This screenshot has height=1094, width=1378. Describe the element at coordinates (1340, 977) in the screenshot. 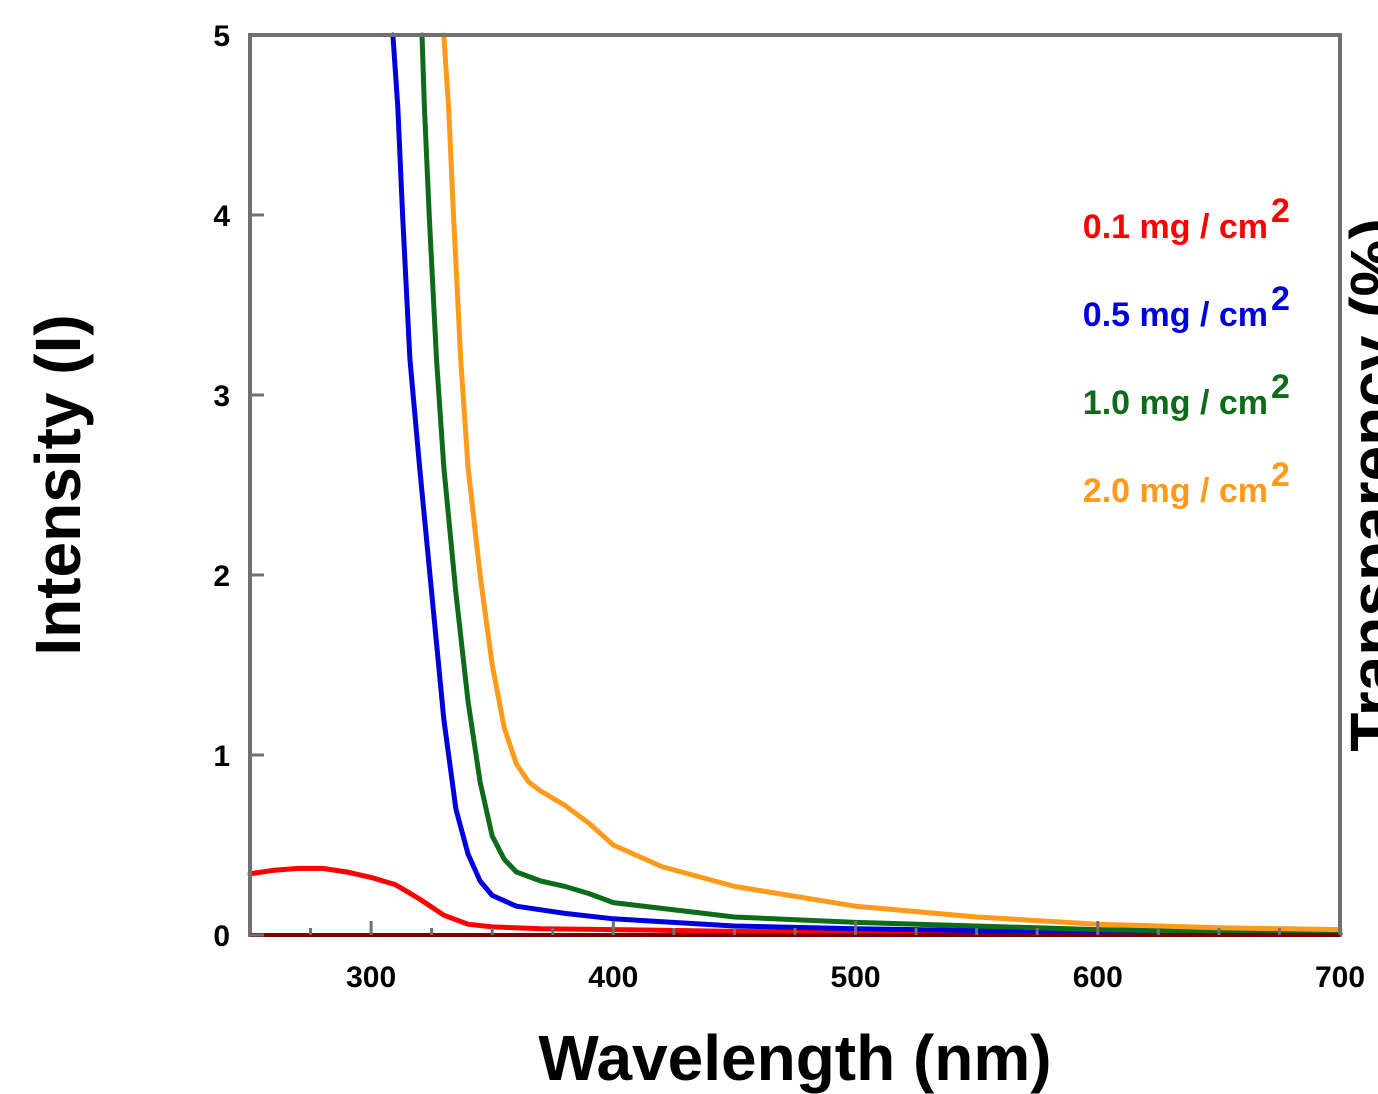

I see `x-tick-label: 700` at that location.